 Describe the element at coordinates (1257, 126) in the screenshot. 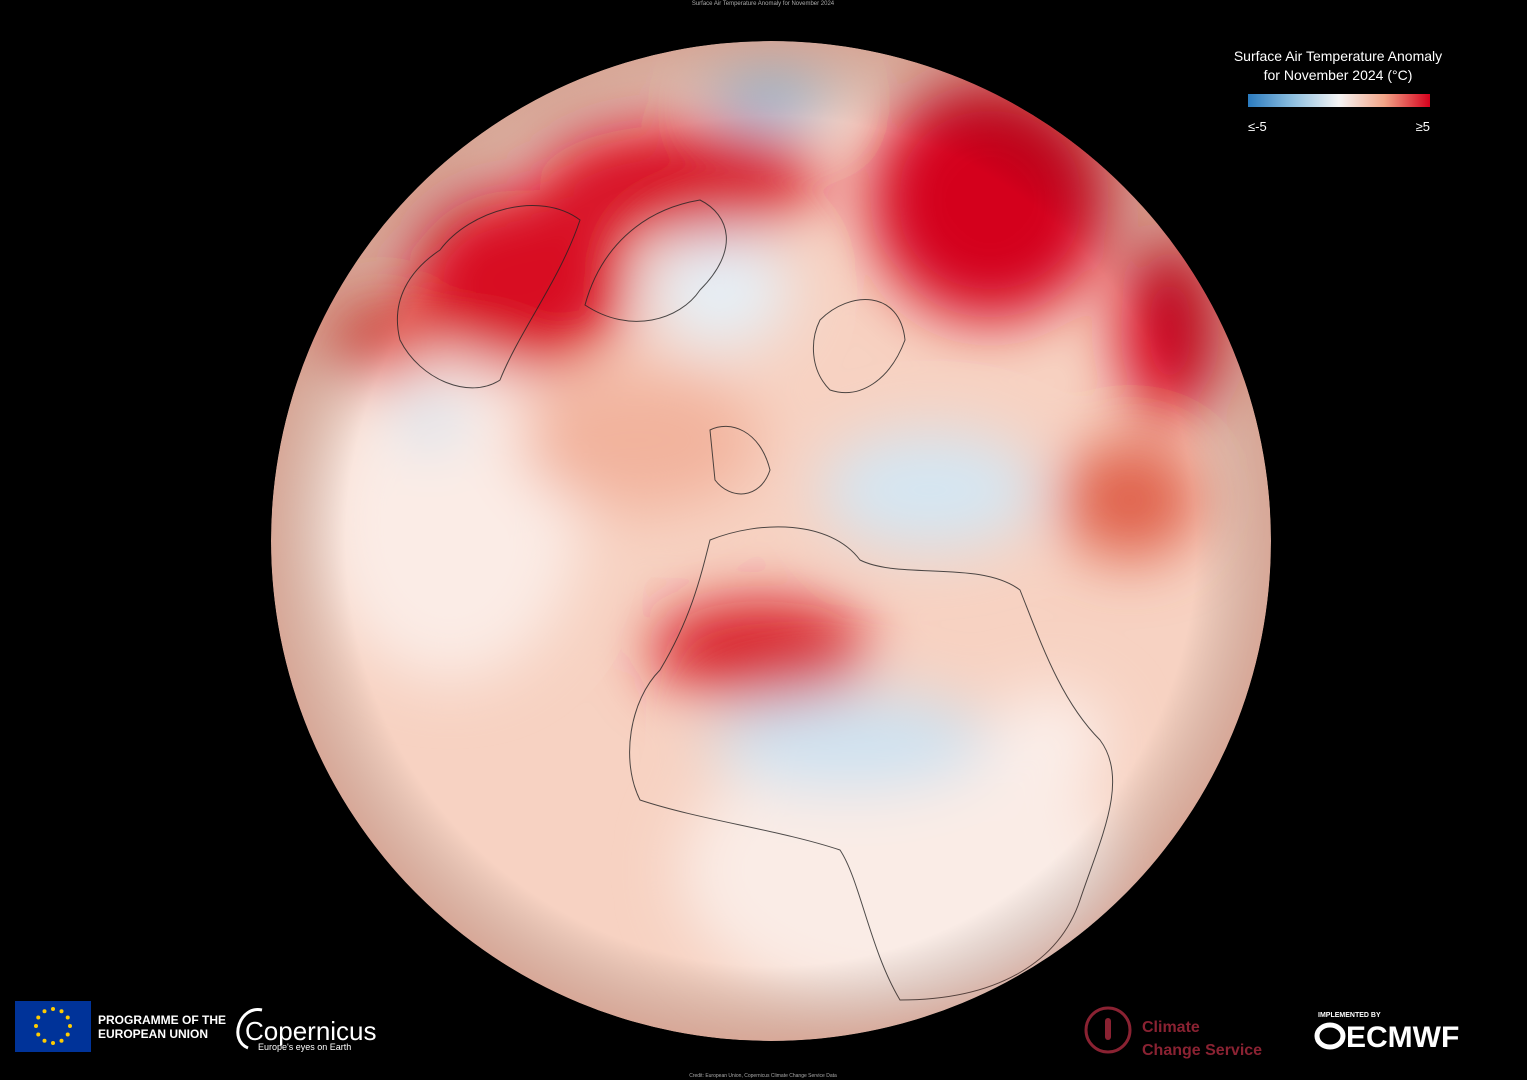

I see `legend-tick-label: ≤-5` at that location.